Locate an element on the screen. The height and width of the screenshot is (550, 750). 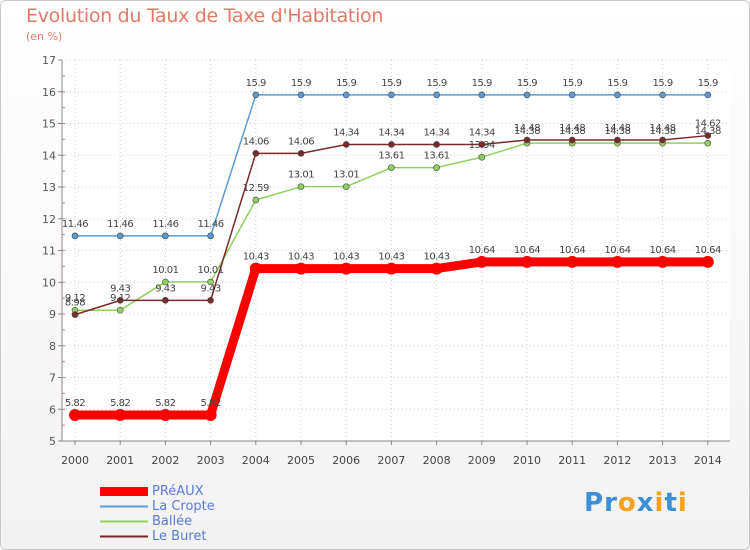
x-tick-label: 2000 is located at coordinates (75, 460).